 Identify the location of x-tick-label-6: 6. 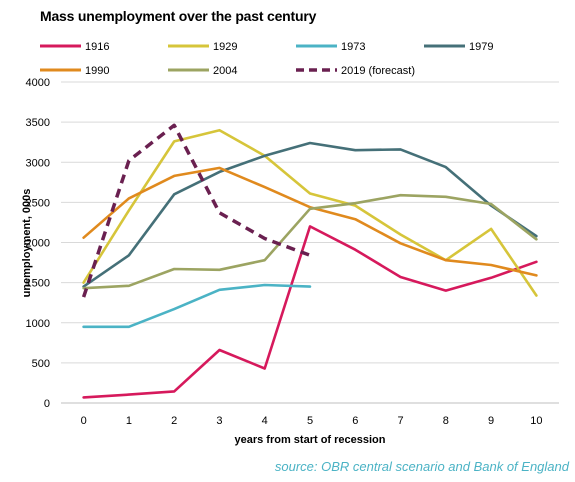
(355, 421).